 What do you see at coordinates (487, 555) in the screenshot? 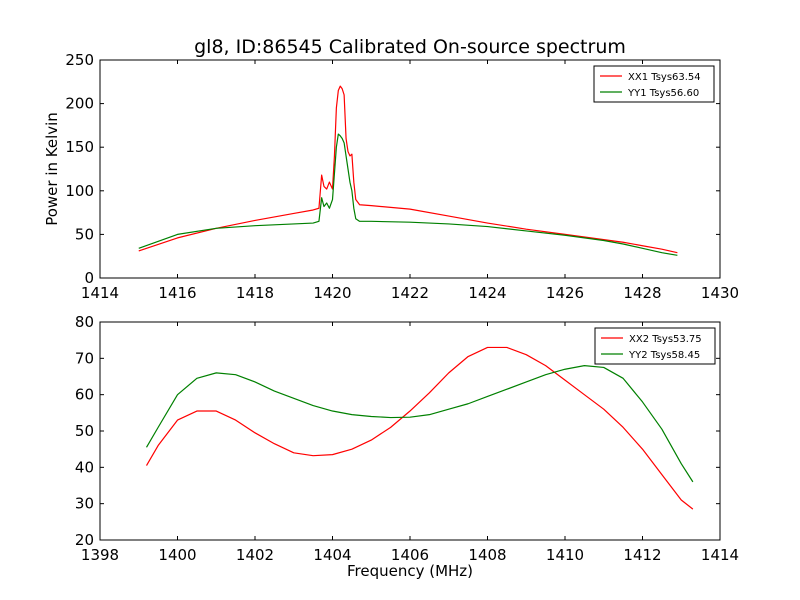
I see `x-tick-label: 1408` at bounding box center [487, 555].